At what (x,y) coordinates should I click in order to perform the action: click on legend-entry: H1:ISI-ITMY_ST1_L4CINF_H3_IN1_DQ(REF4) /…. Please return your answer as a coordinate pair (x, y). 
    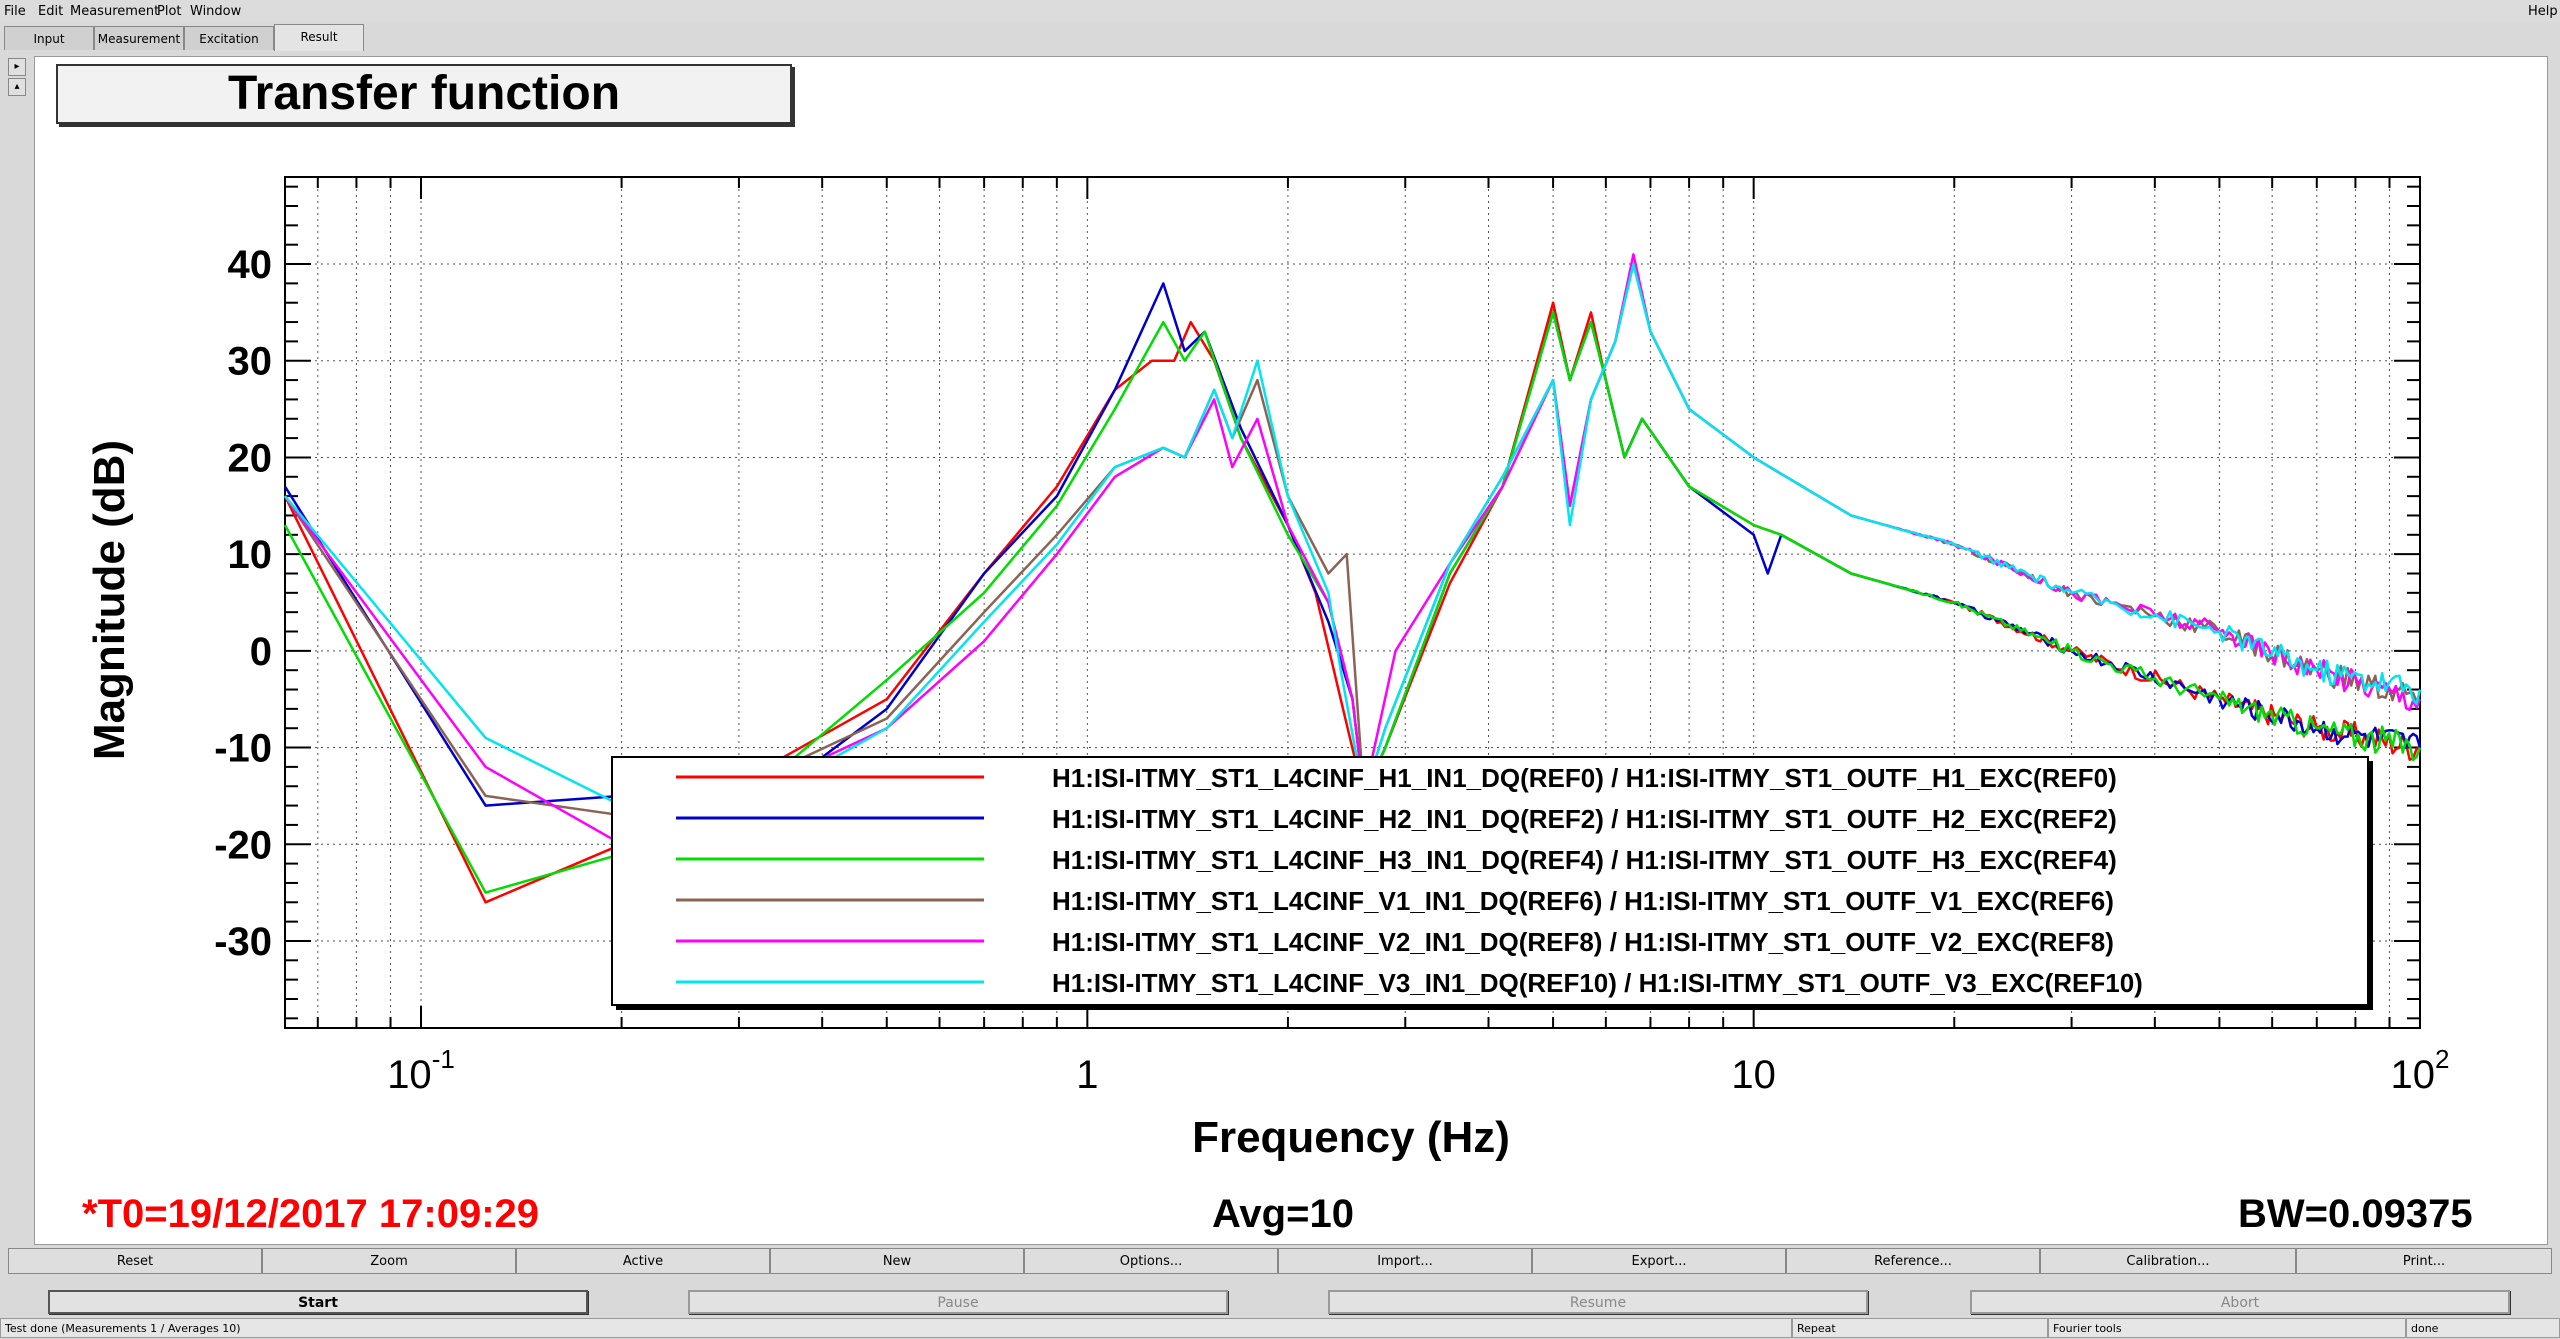
    Looking at the image, I should click on (1584, 860).